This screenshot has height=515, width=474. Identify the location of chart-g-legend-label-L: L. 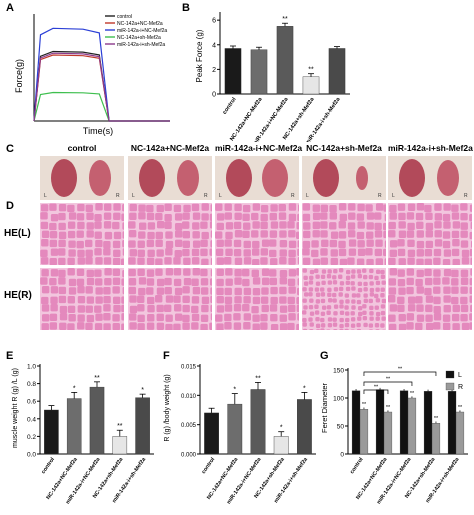
(460, 375).